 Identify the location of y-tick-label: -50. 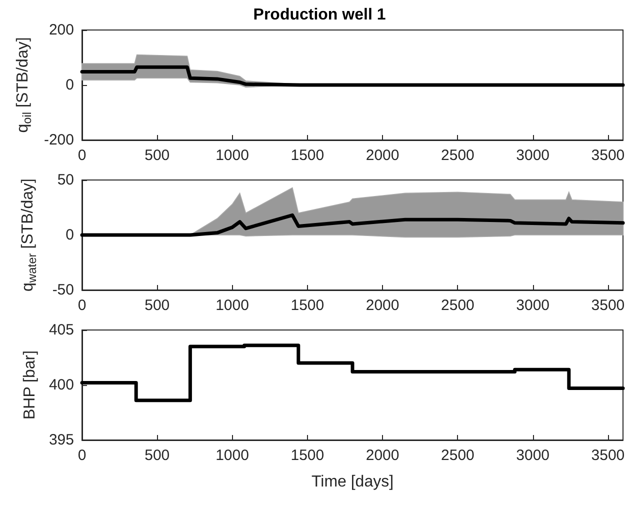
(63, 290).